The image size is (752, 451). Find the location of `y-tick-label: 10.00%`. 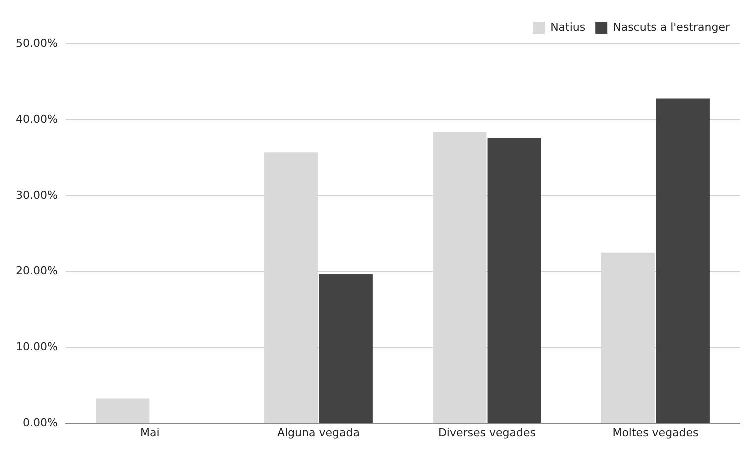

y-tick-label: 10.00% is located at coordinates (37, 347).